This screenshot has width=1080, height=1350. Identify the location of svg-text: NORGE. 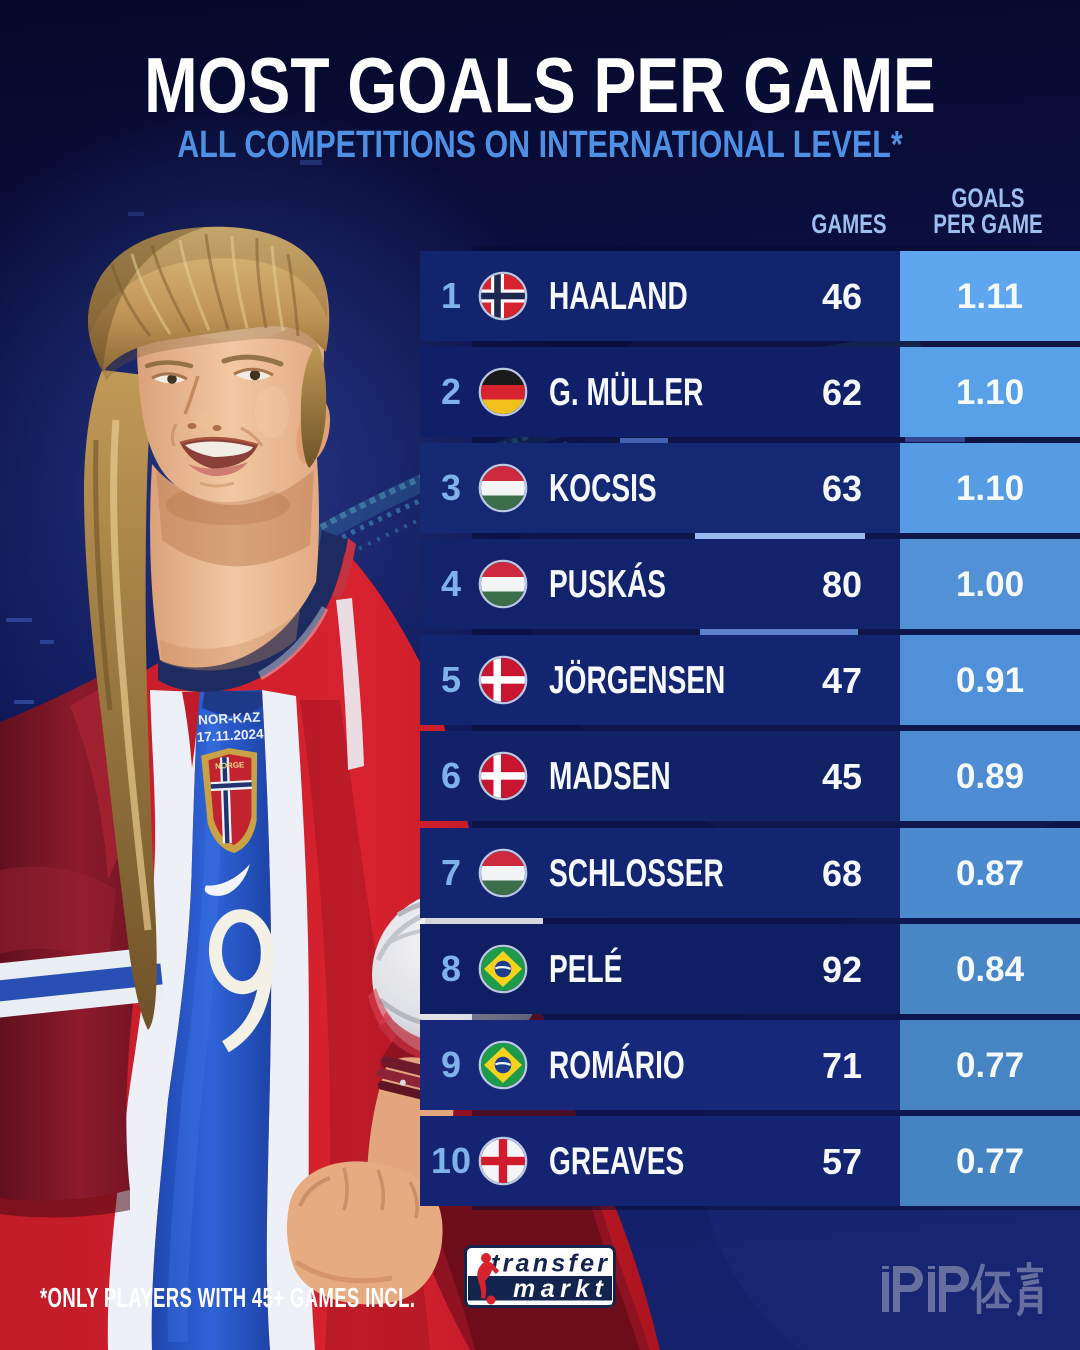
(230, 765).